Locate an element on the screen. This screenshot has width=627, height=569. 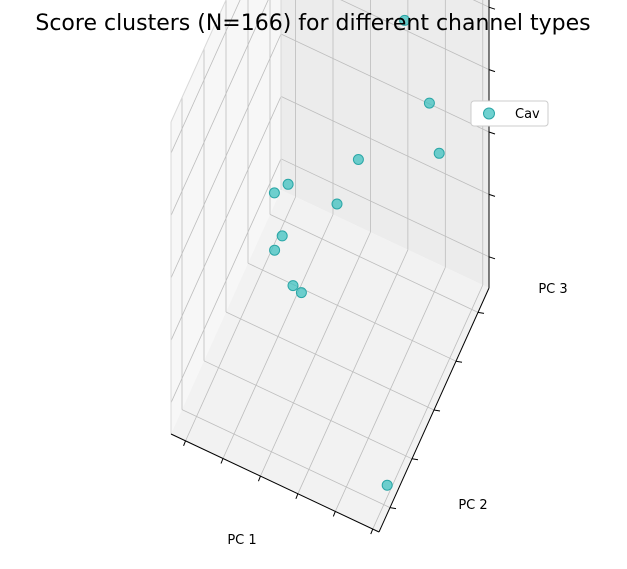
legend: Cav is located at coordinates (509, 113).